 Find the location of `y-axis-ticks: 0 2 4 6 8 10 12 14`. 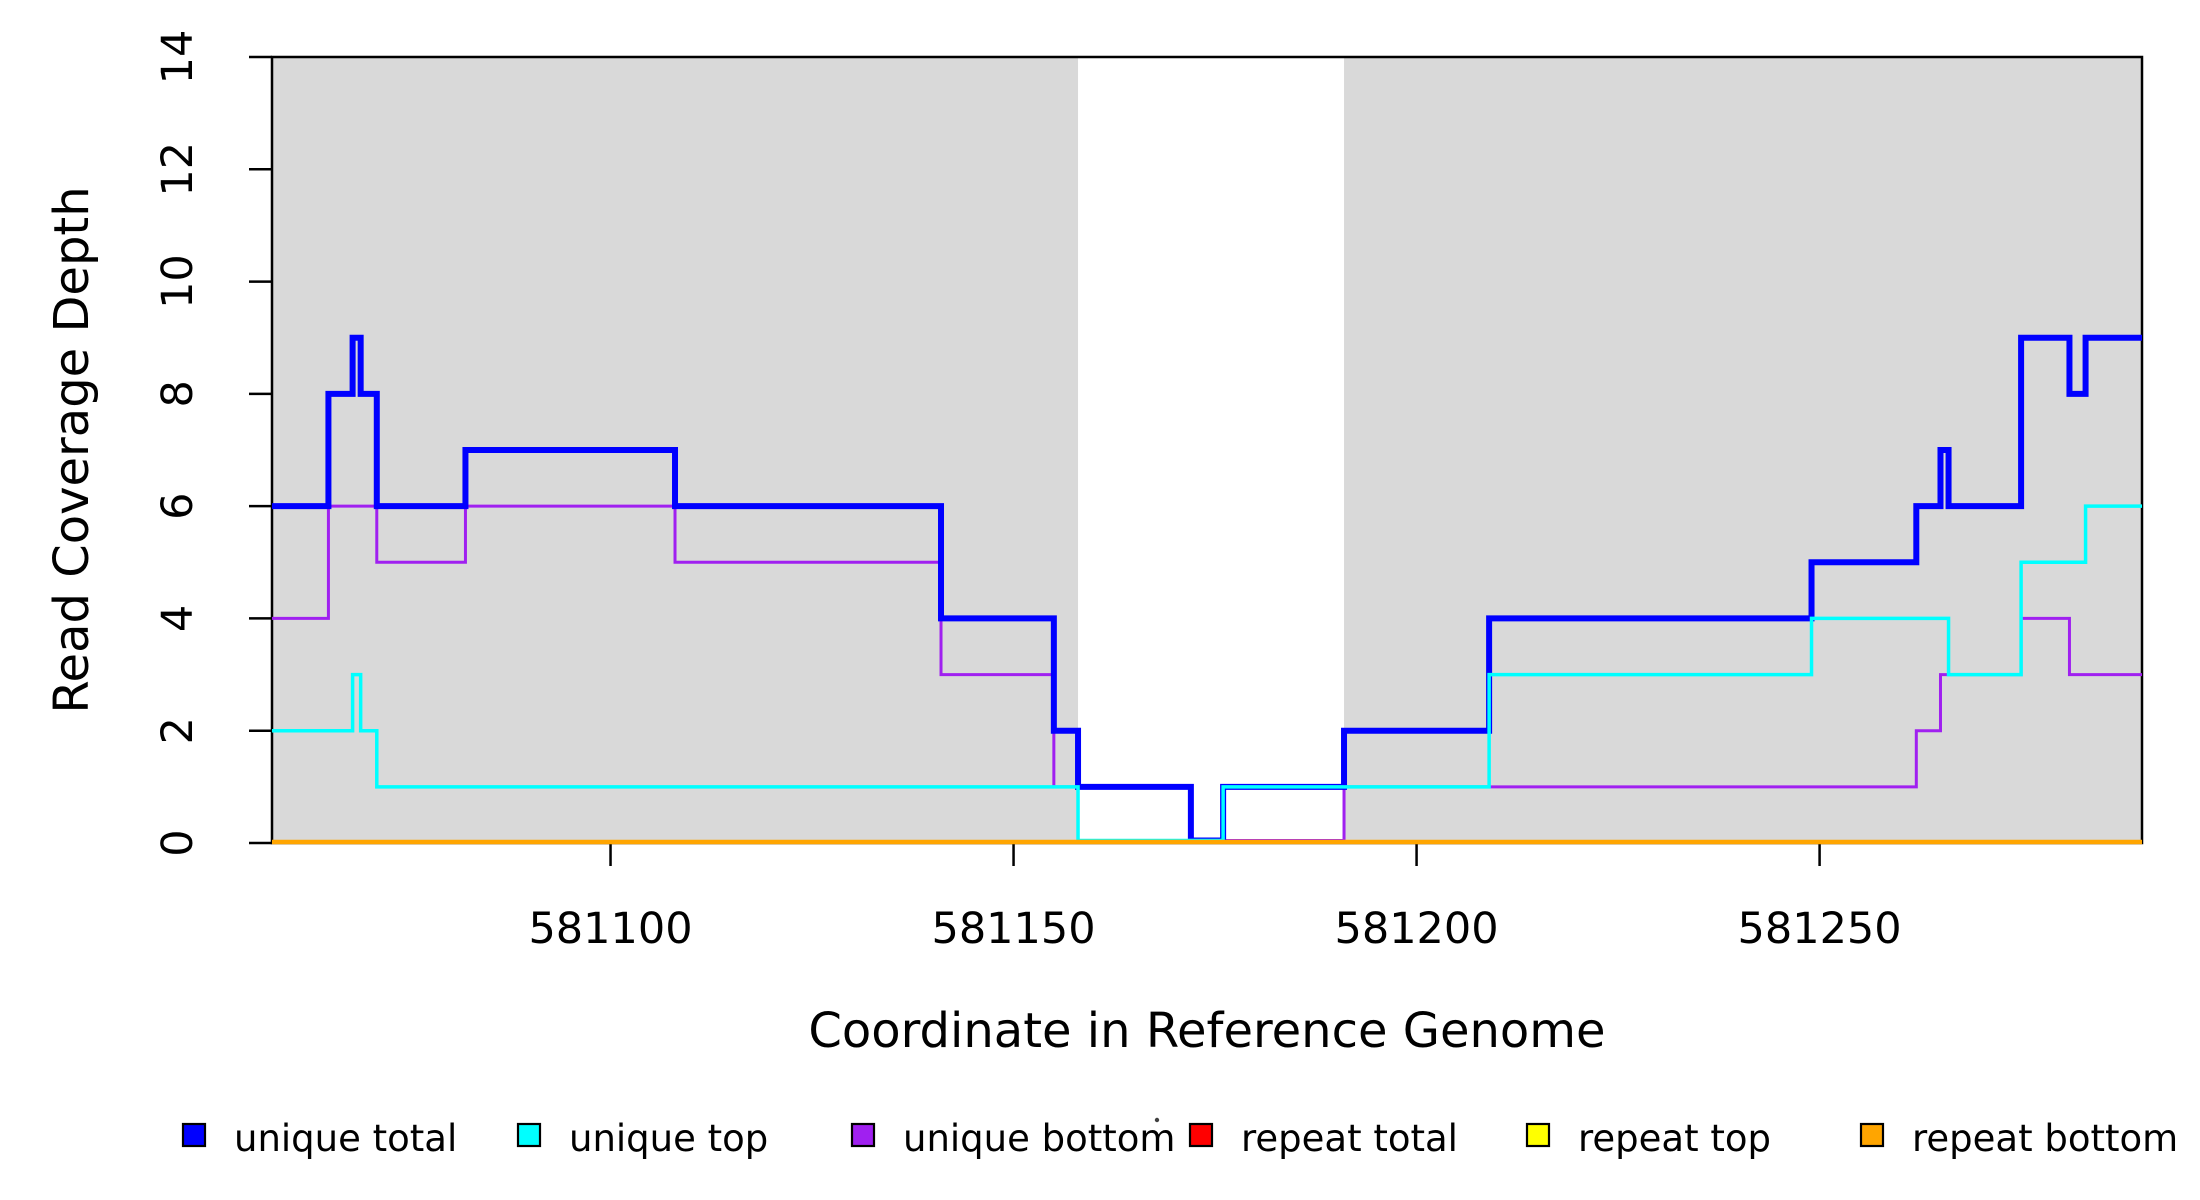

y-axis-ticks: 0 2 4 6 8 10 12 14 is located at coordinates (212, 443).